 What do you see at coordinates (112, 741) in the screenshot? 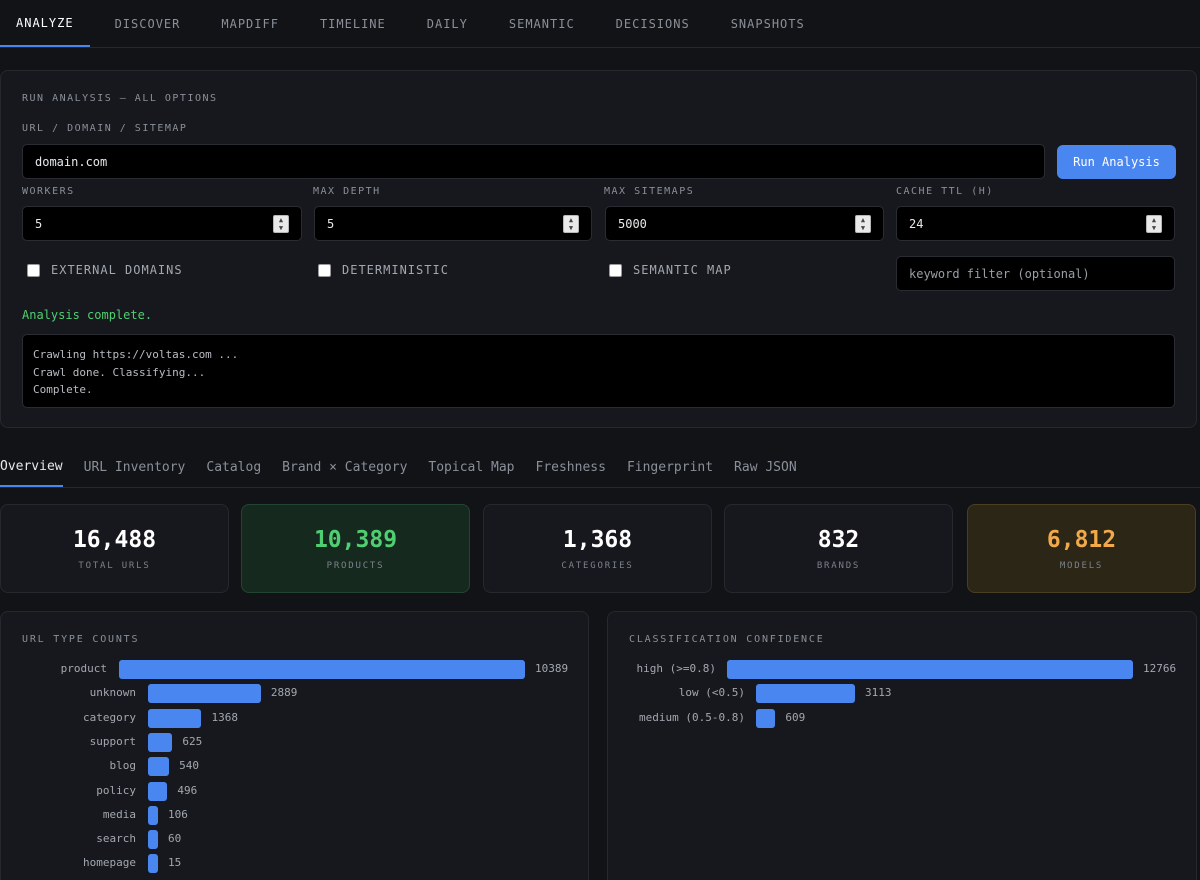
I see `bar-label: support` at bounding box center [112, 741].